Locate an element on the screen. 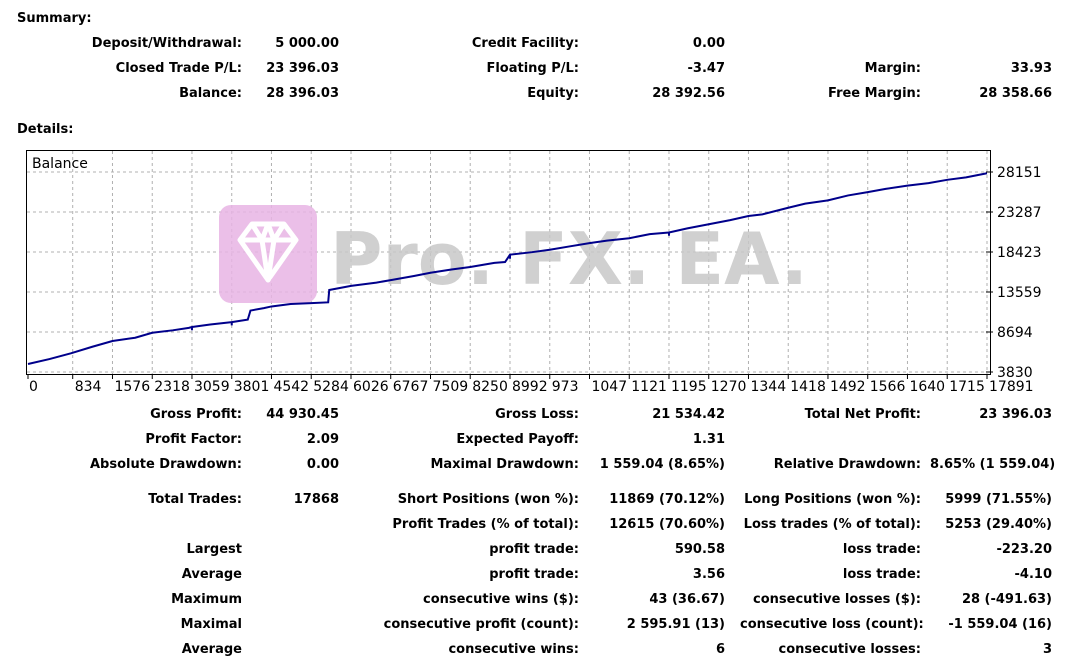 This screenshot has width=1067, height=671. credit-label: Credit Facility: is located at coordinates (525, 43).